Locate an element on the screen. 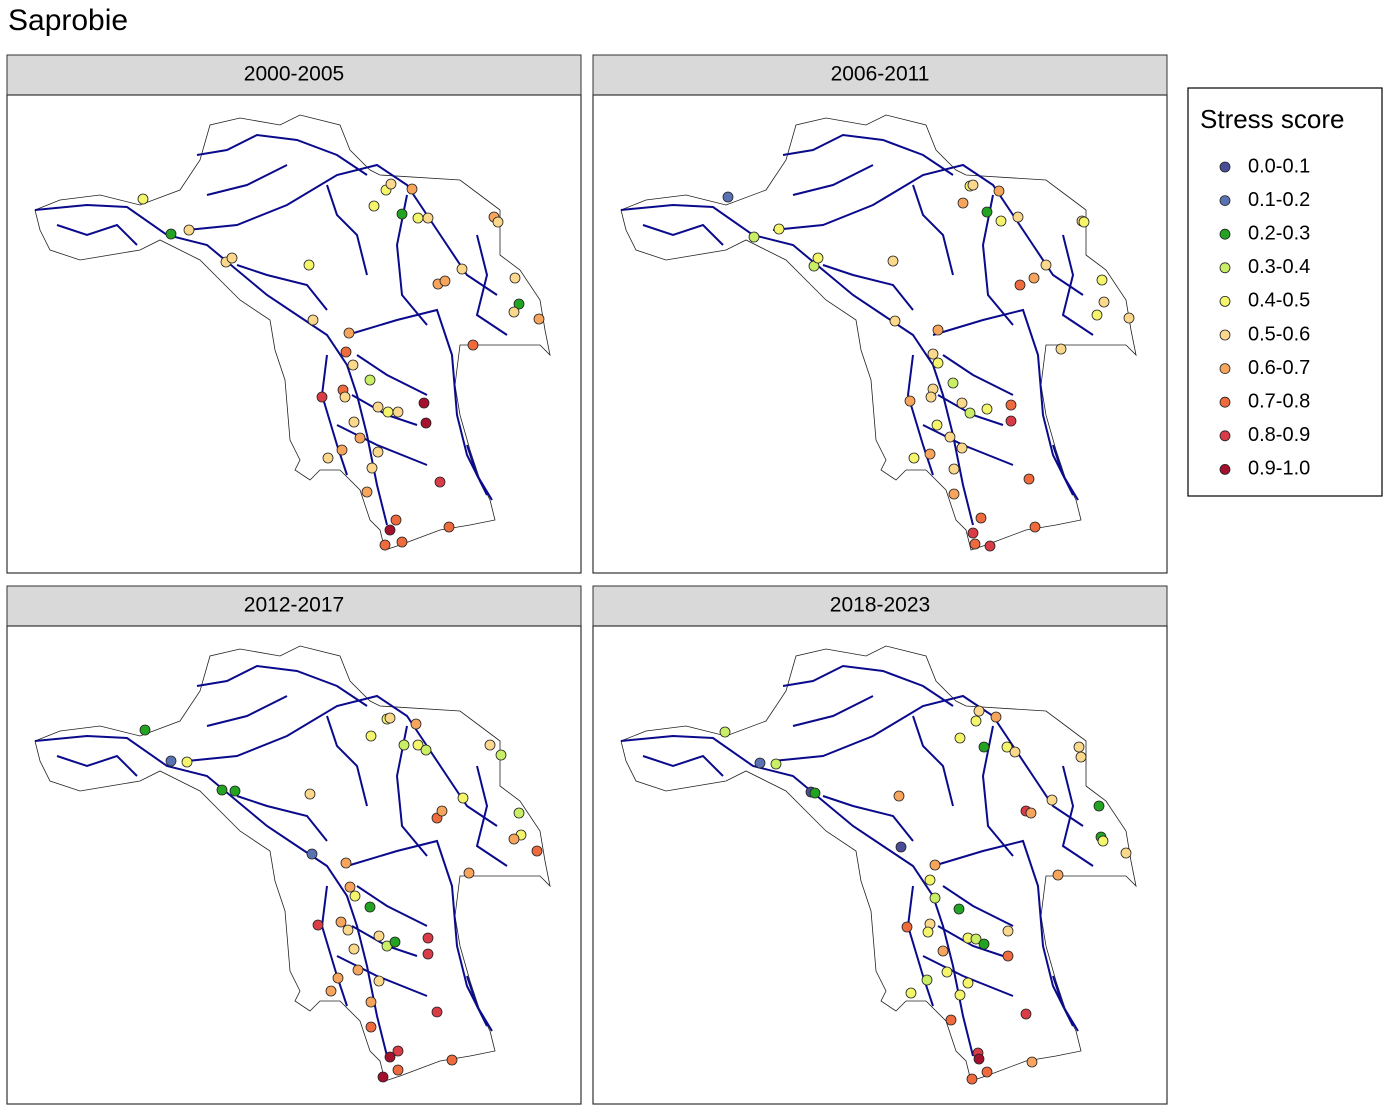 The image size is (1394, 1118). legend-label: 0.9-1.0 is located at coordinates (1279, 469).